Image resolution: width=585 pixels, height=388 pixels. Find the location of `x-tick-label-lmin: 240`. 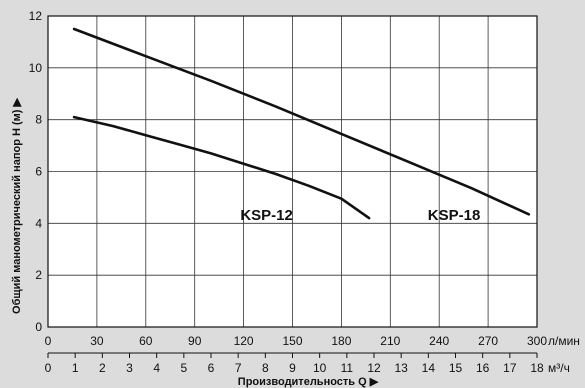

x-tick-label-lmin: 240 is located at coordinates (439, 341).